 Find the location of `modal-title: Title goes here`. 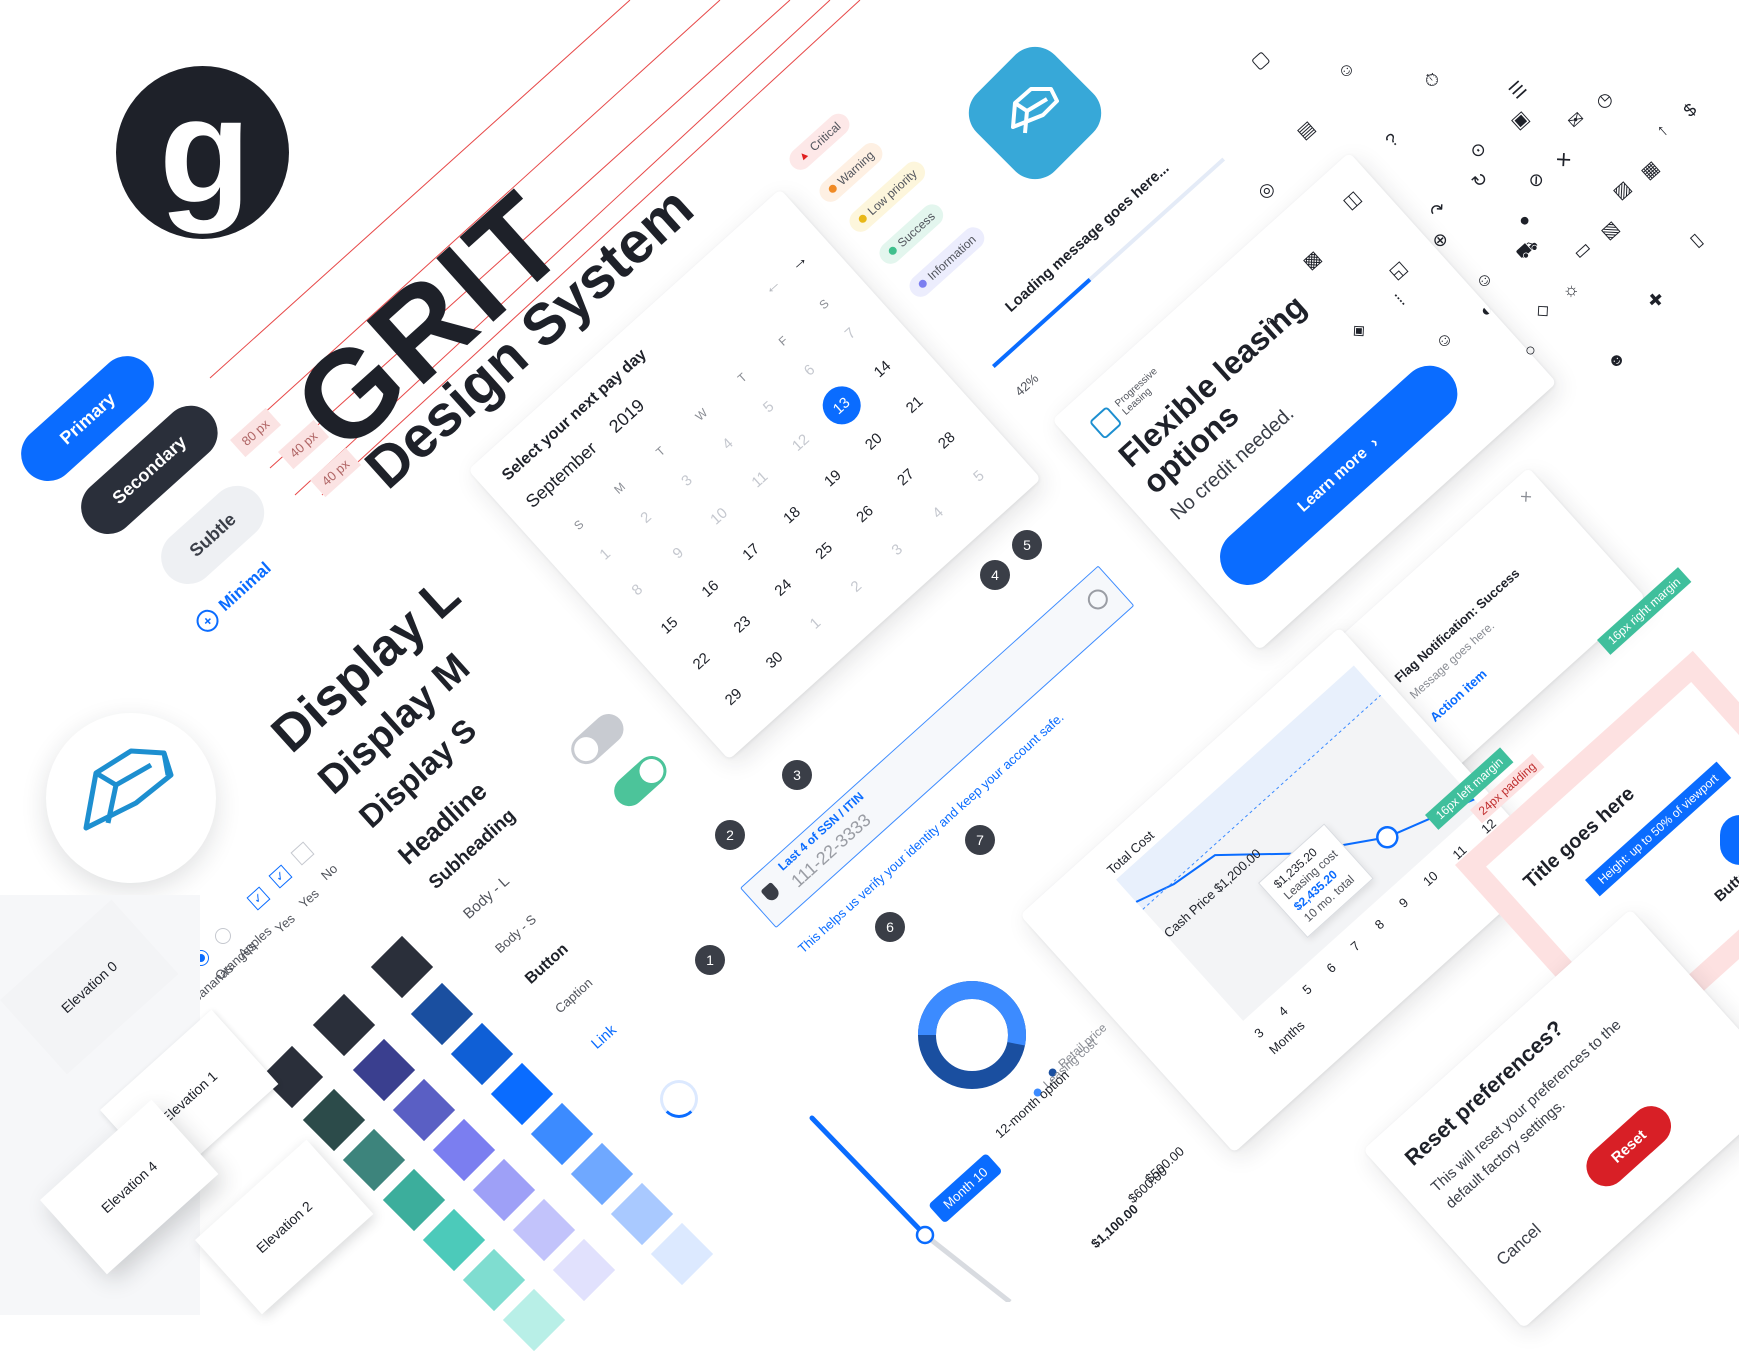

modal-title: Title goes here is located at coordinates (1579, 838).